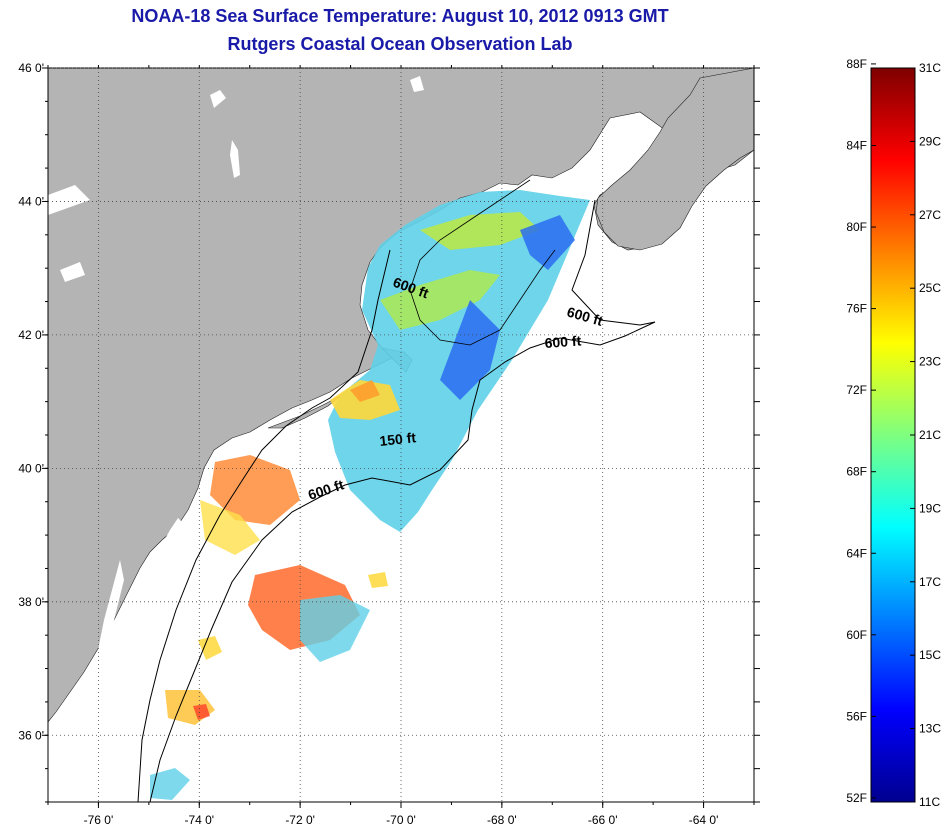  What do you see at coordinates (31, 335) in the screenshot?
I see `lat-tick-label: 42 0'` at bounding box center [31, 335].